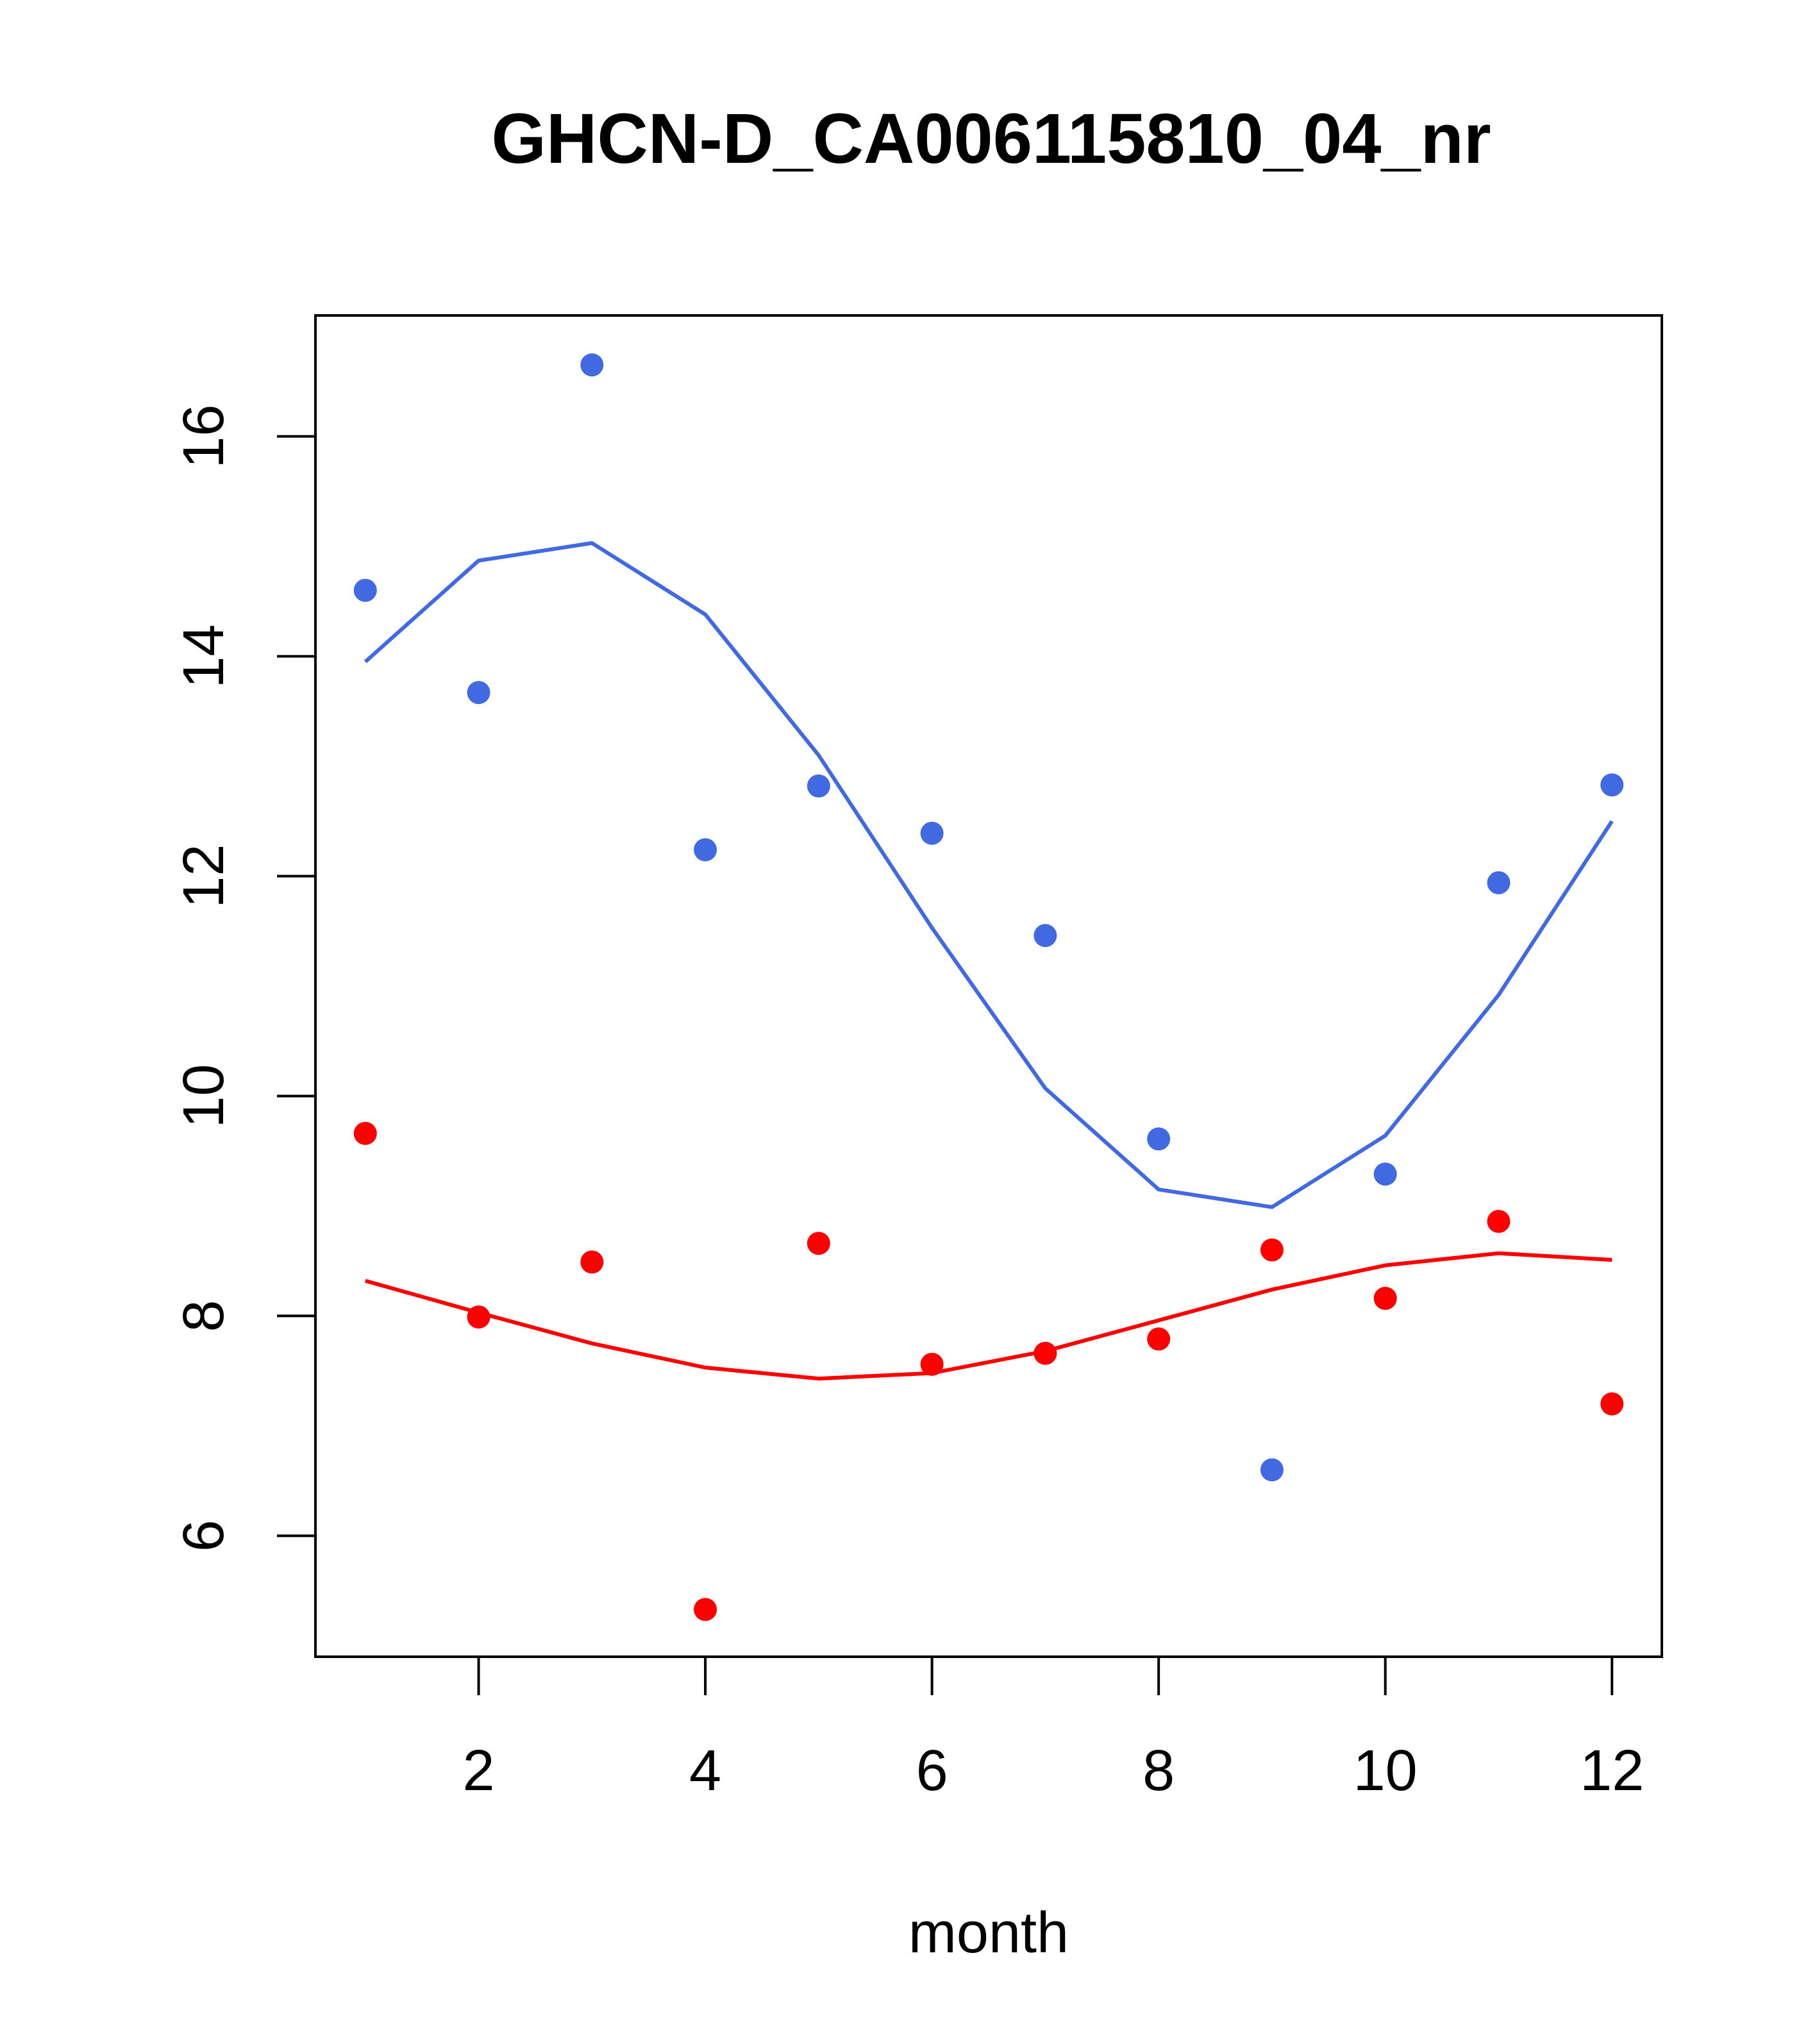 This screenshot has width=1817, height=2044. What do you see at coordinates (991, 138) in the screenshot?
I see `chart-title: GHCN-D_CA006115810_04_nr` at bounding box center [991, 138].